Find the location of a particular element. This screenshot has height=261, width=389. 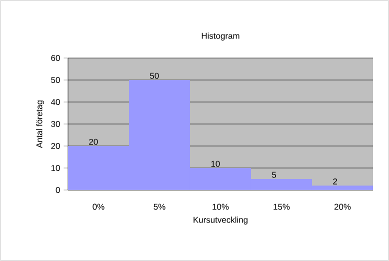

x-tick-label: 5% is located at coordinates (160, 207).